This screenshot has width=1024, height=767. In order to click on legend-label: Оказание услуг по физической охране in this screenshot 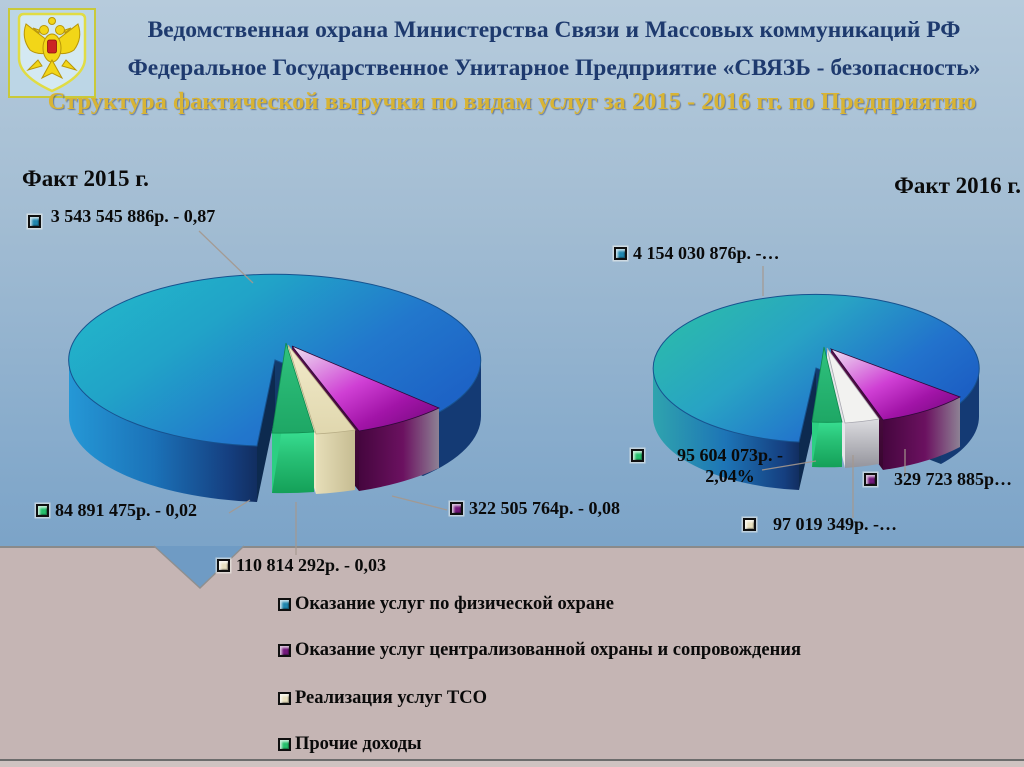, I will do `click(454, 604)`.